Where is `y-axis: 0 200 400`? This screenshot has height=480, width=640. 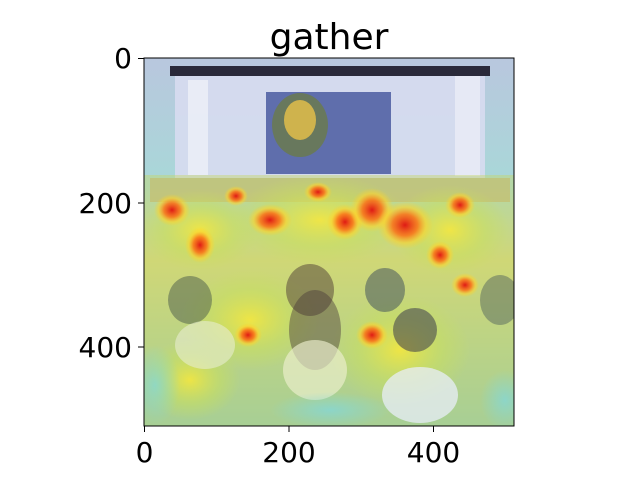
y-axis: 0 200 400 is located at coordinates (111, 203).